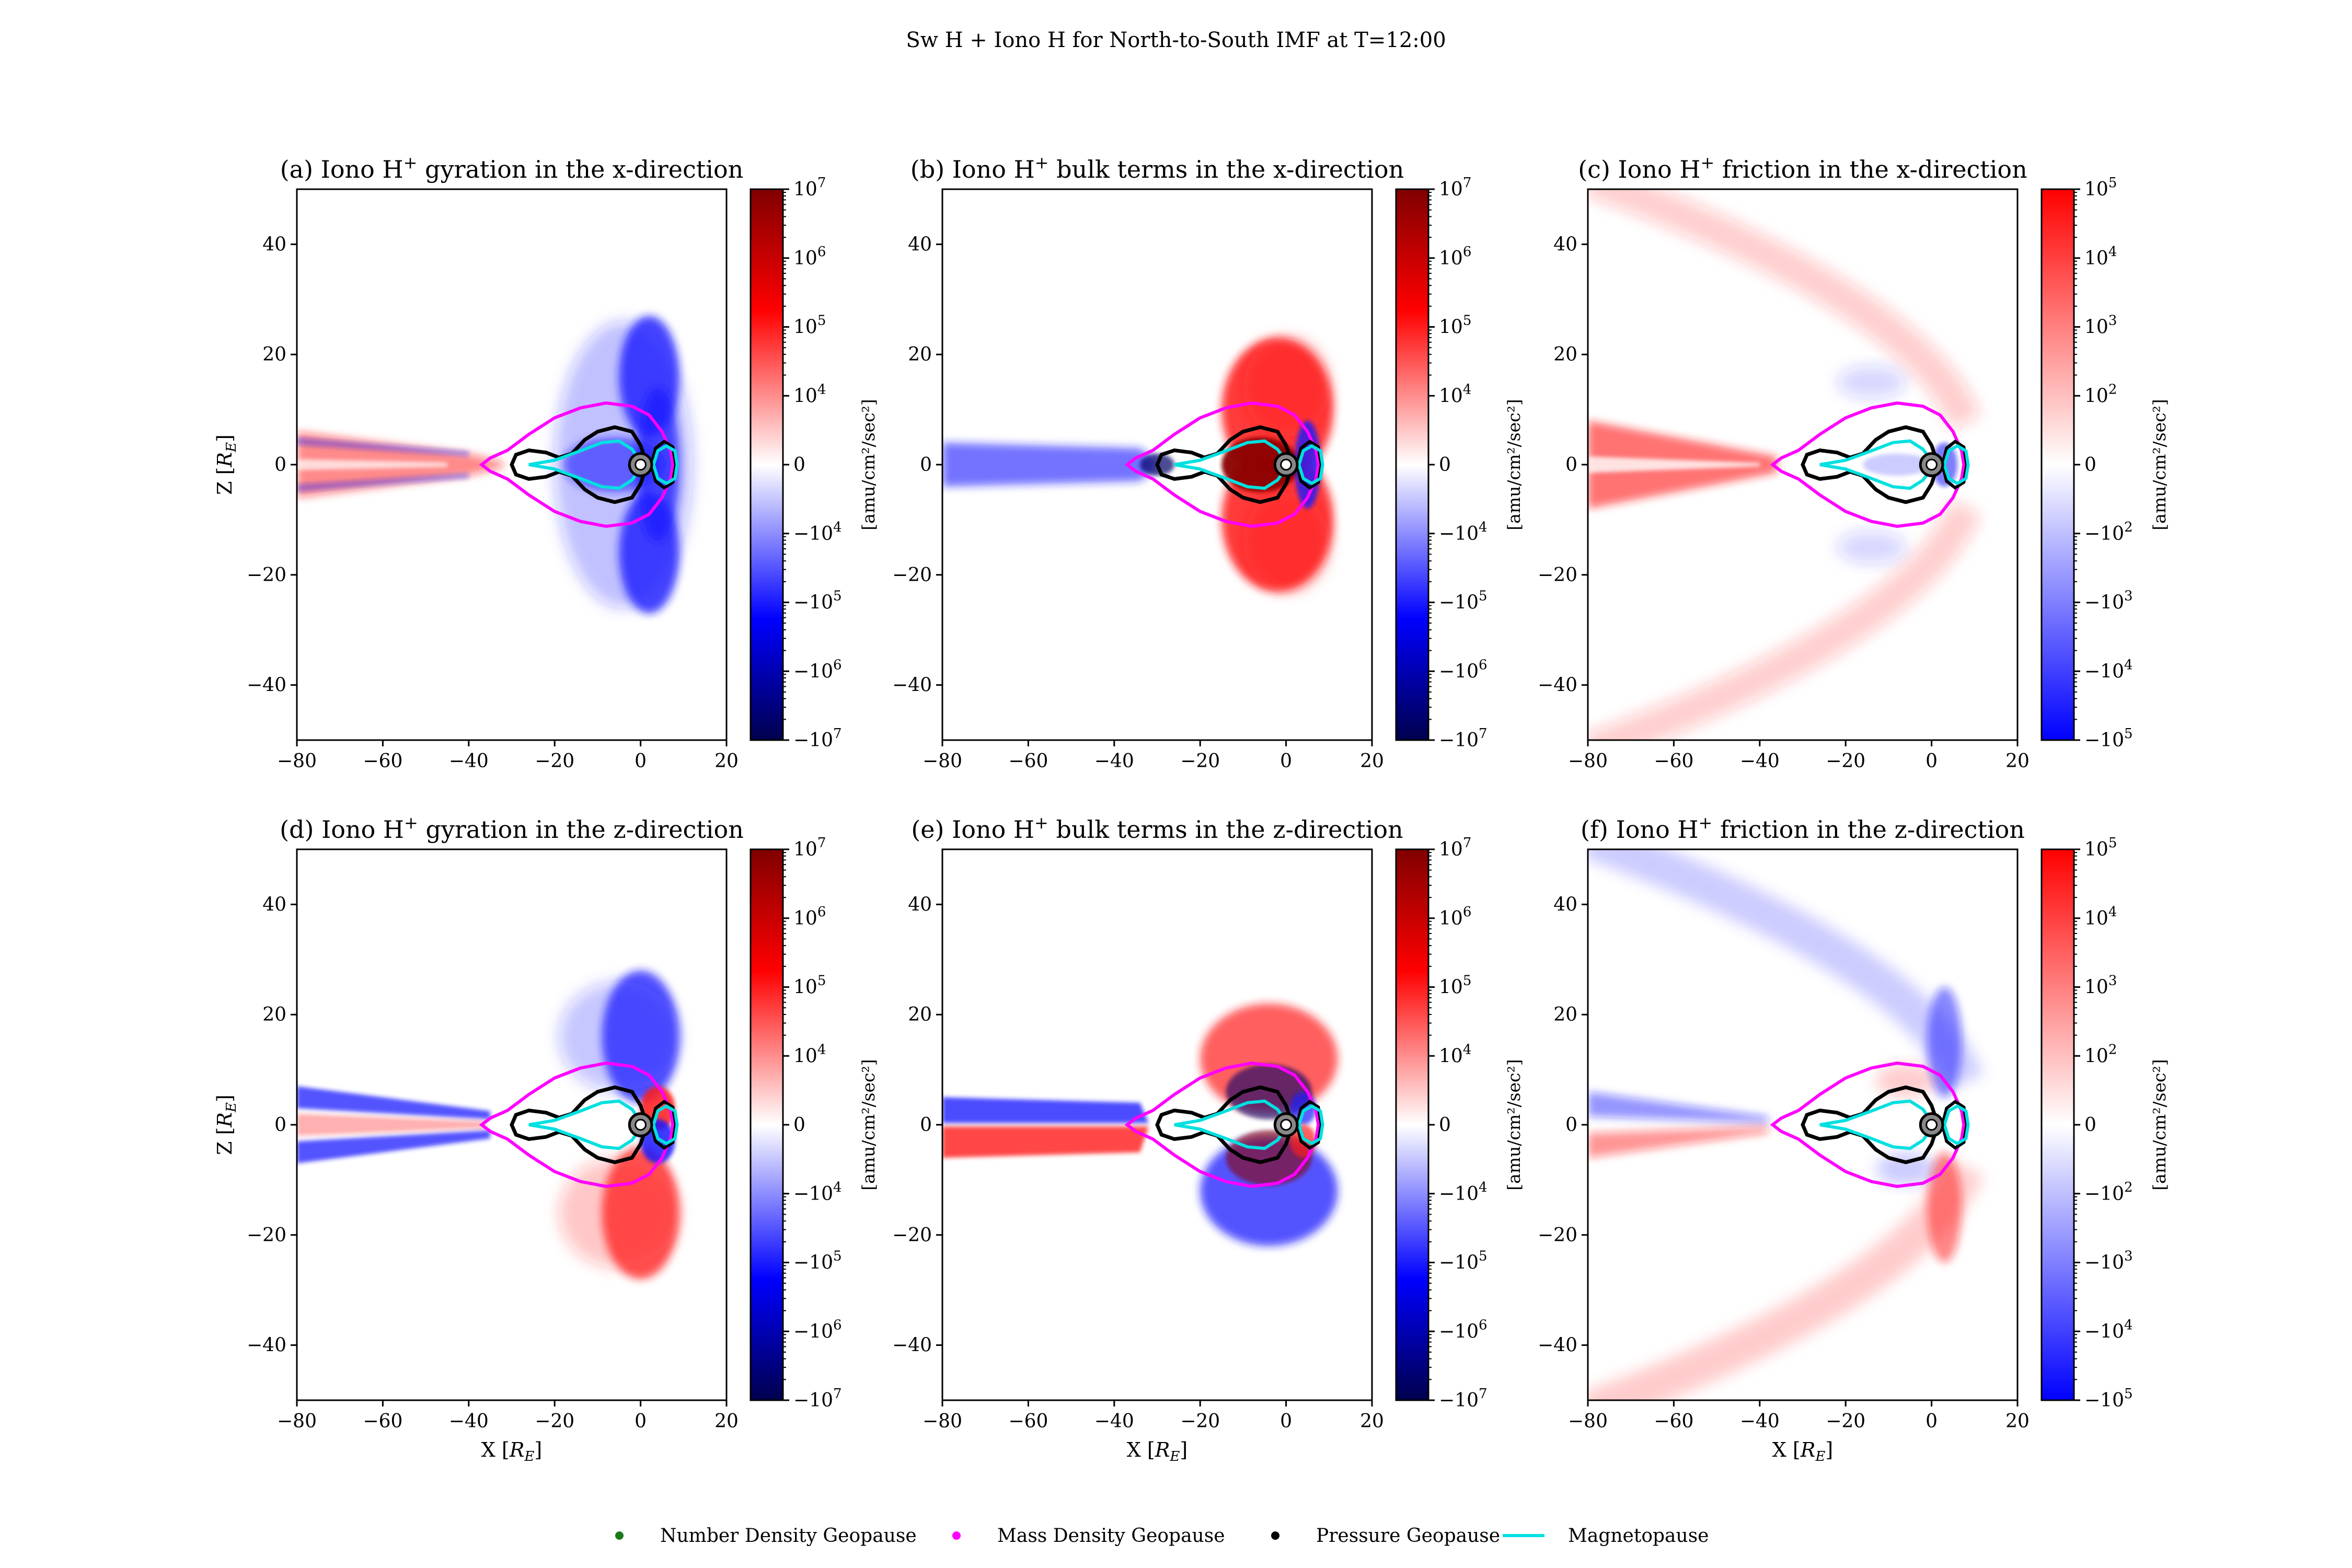 The width and height of the screenshot is (2352, 1568). I want to click on y-tick-label: −20, so click(912, 575).